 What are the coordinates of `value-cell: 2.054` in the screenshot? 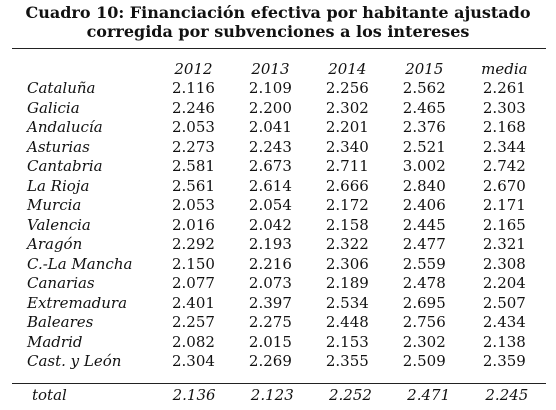 It's located at (270, 205).